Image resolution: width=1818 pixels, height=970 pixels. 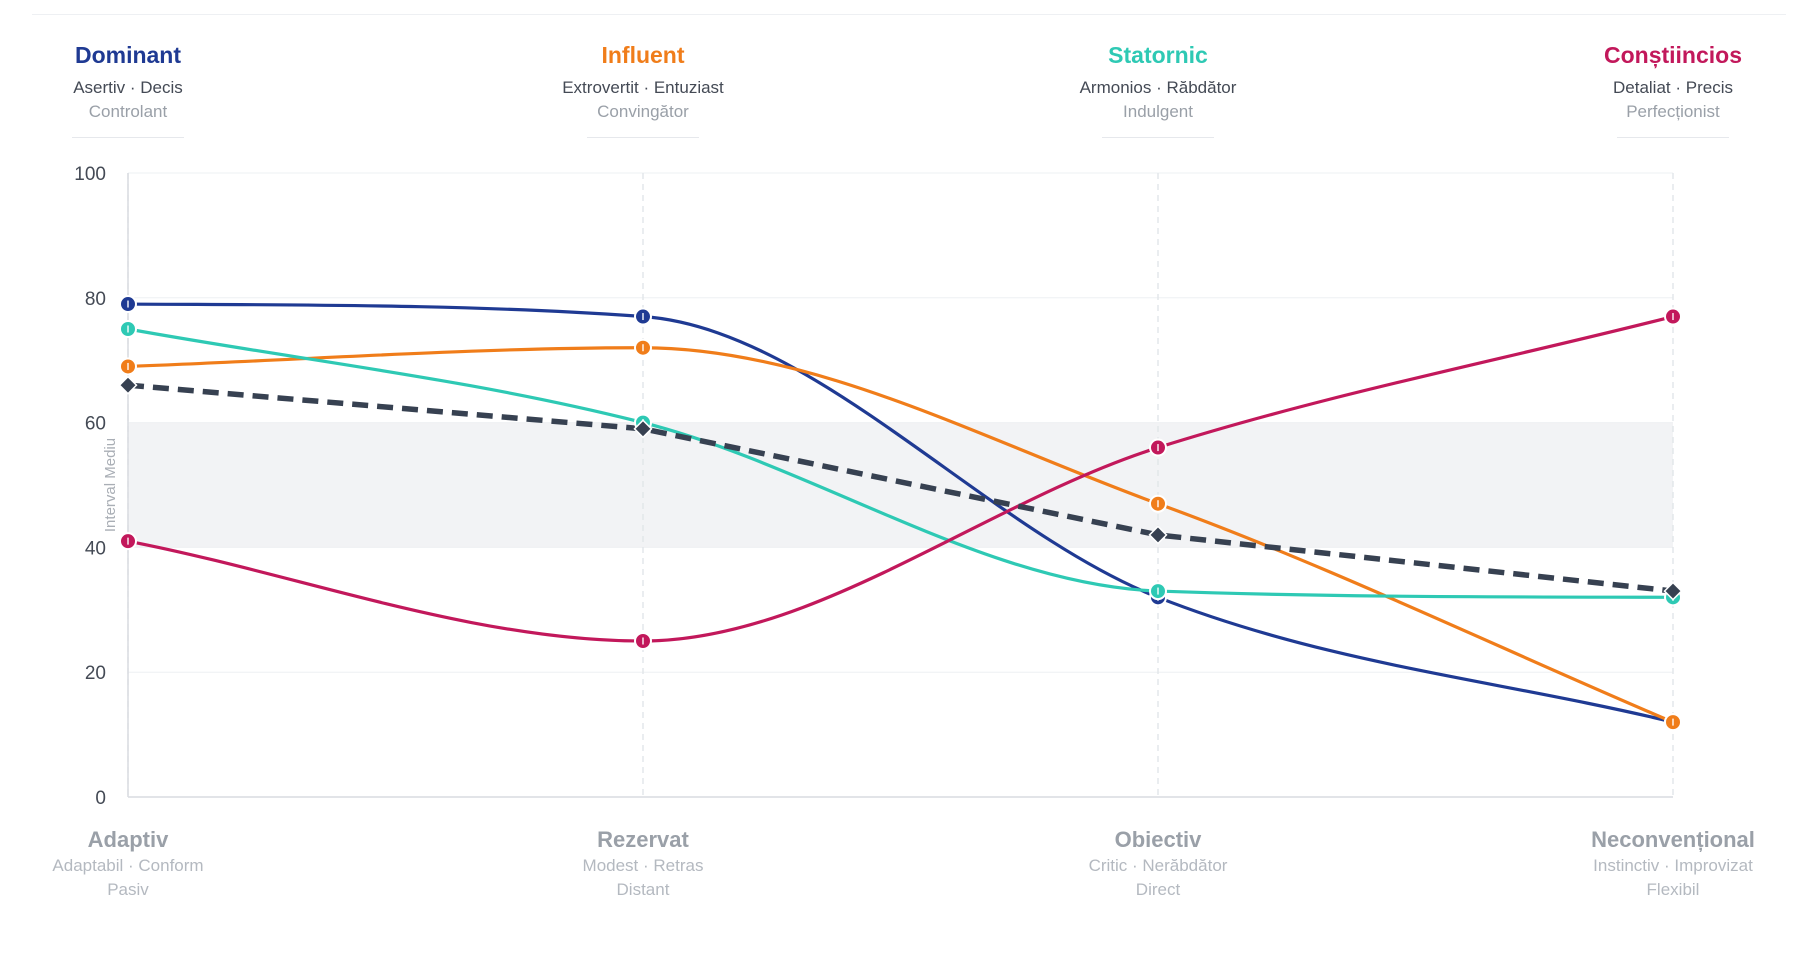 What do you see at coordinates (128, 839) in the screenshot?
I see `footer-title: Adaptiv` at bounding box center [128, 839].